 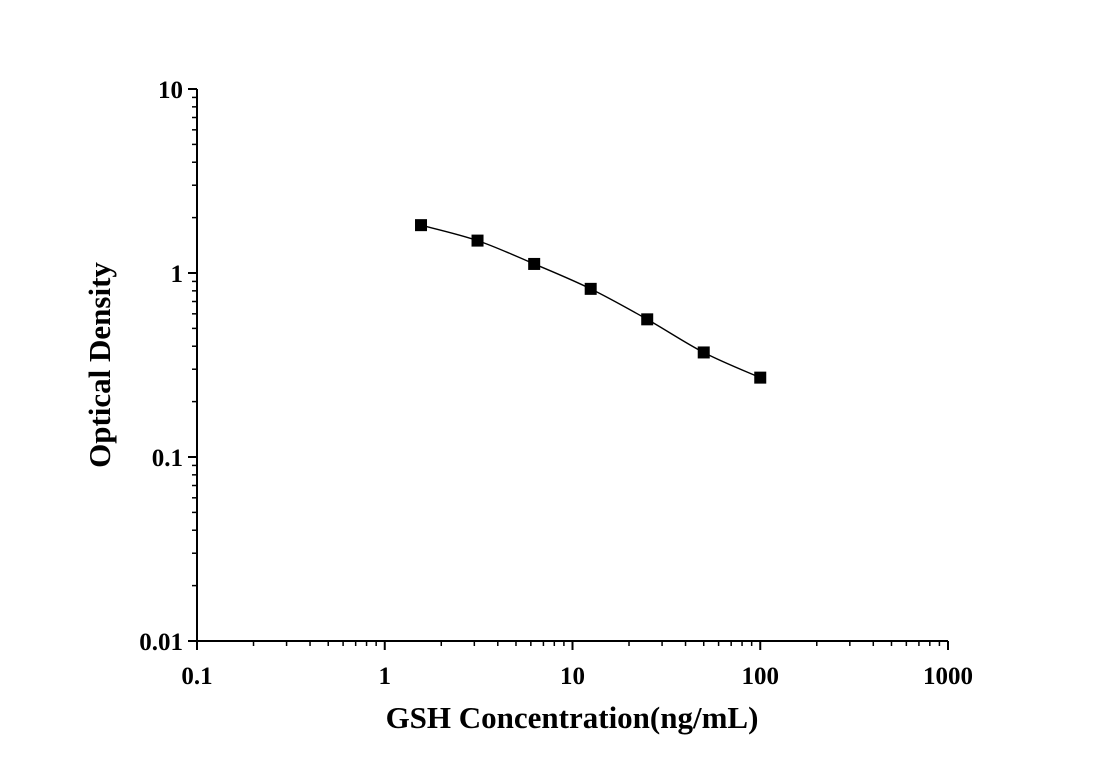 I want to click on x-tick-label: 1000, so click(x=948, y=676).